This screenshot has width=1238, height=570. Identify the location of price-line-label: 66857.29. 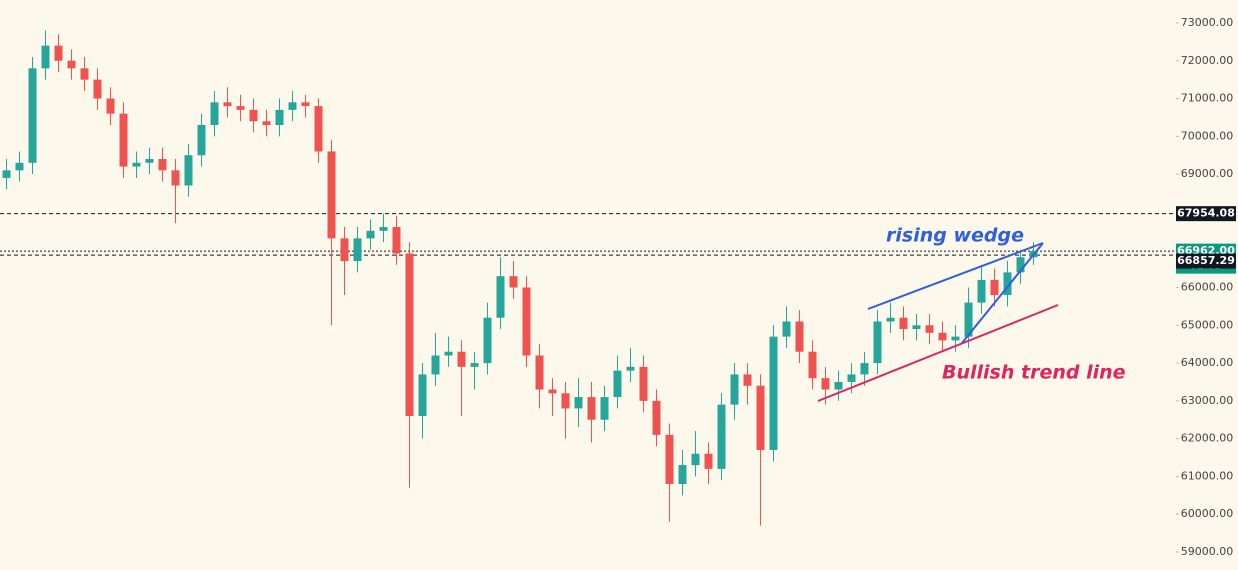
(1206, 260).